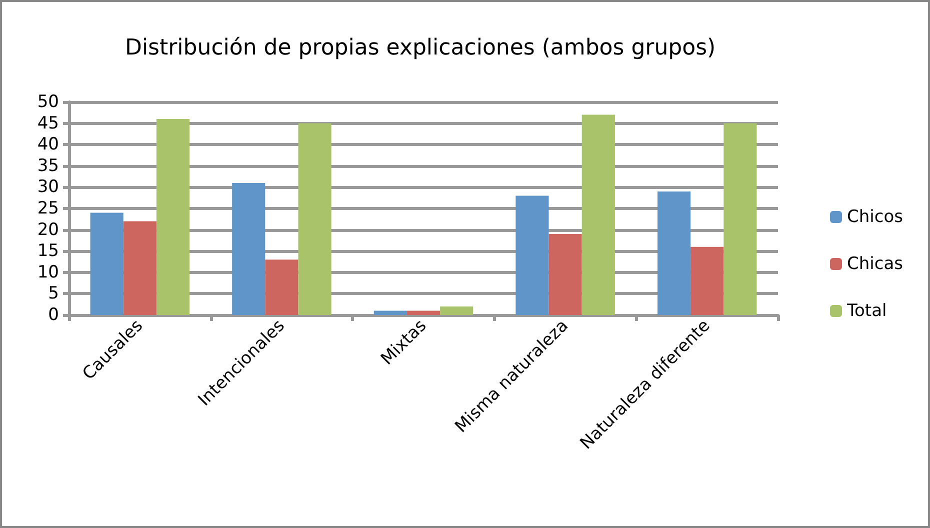 This screenshot has width=930, height=528. What do you see at coordinates (48, 272) in the screenshot?
I see `y-tick-label: 10` at bounding box center [48, 272].